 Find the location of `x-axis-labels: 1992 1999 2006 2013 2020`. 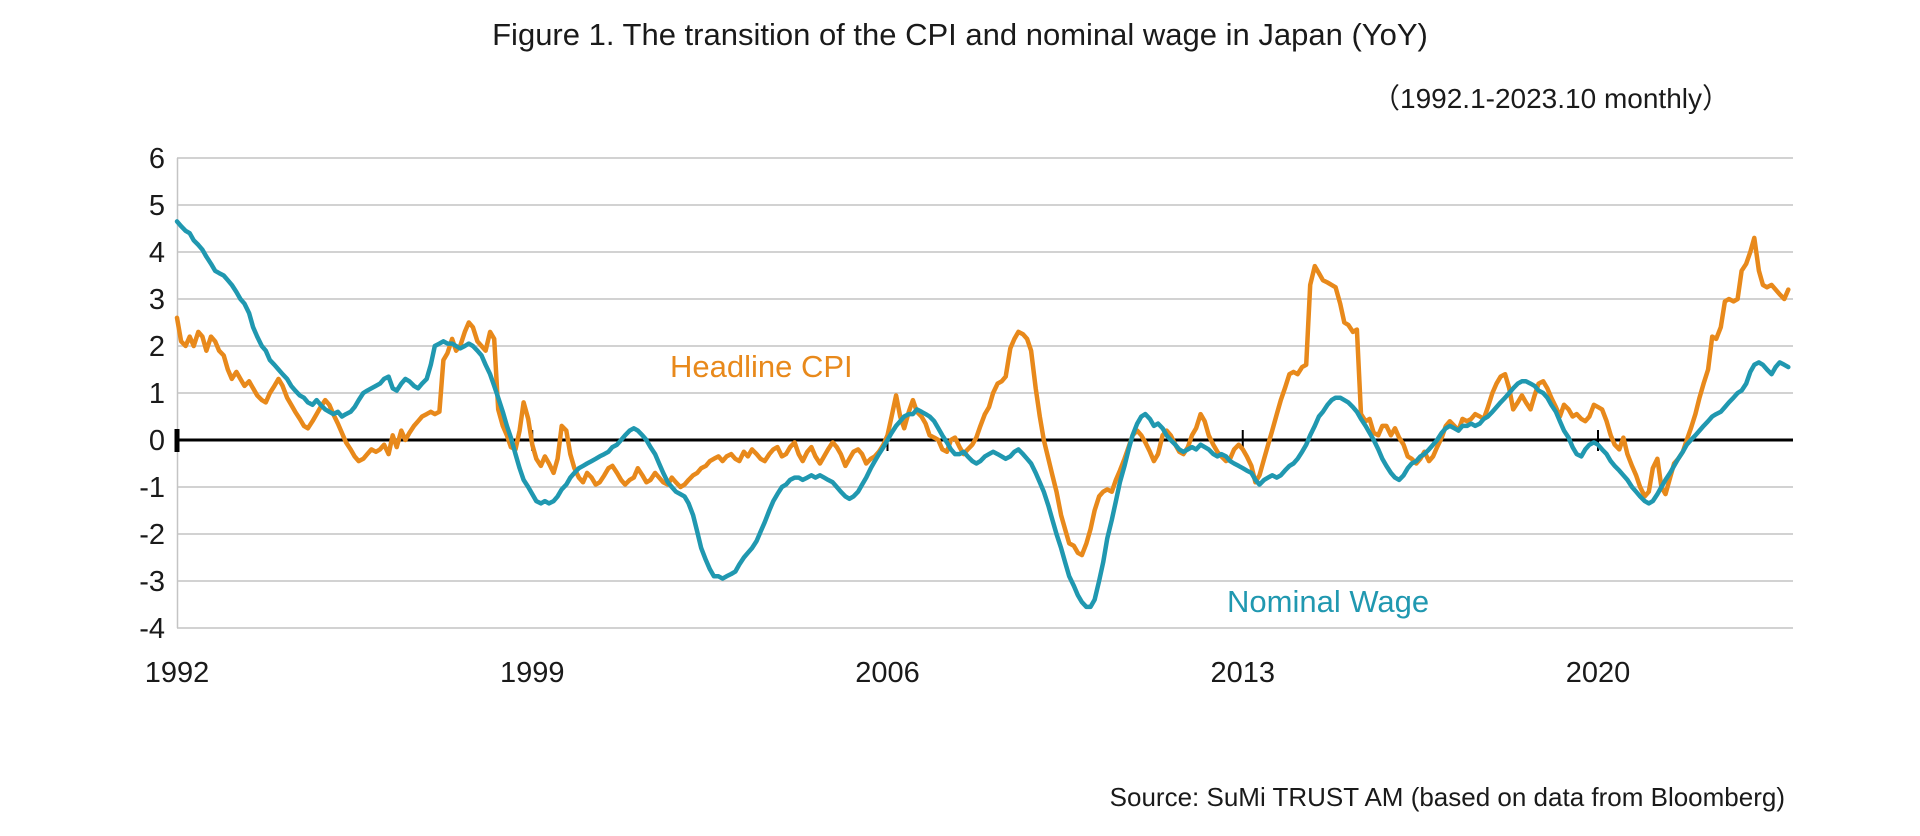

x-axis-labels: 1992 1999 2006 2013 2020 is located at coordinates (888, 673).